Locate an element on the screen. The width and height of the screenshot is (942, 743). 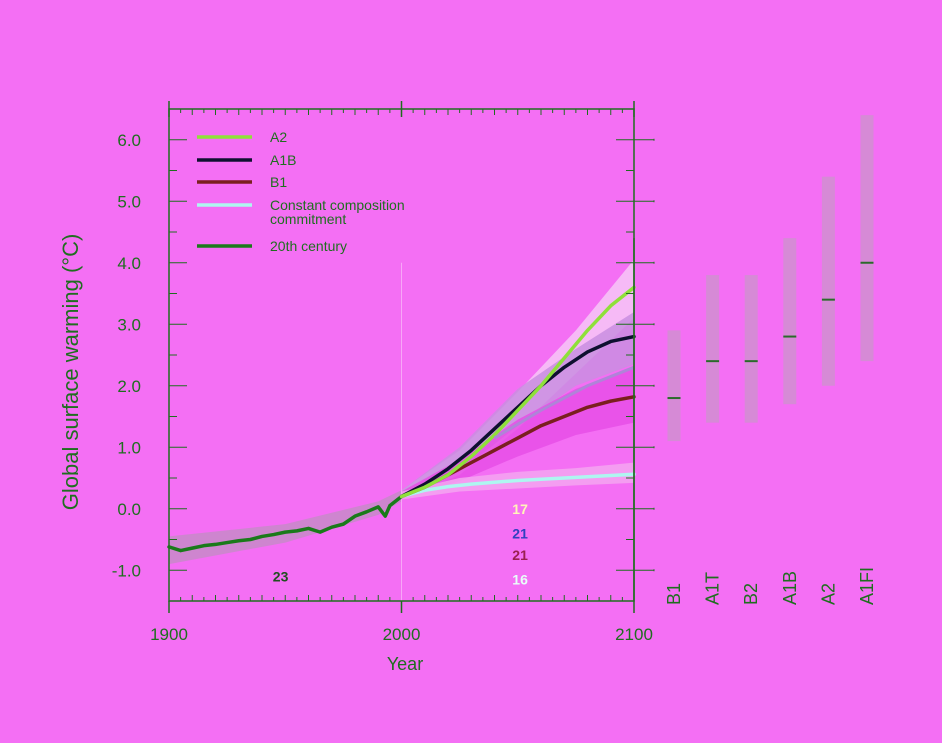
legend-label-line: Constant composition is located at coordinates (337, 205).